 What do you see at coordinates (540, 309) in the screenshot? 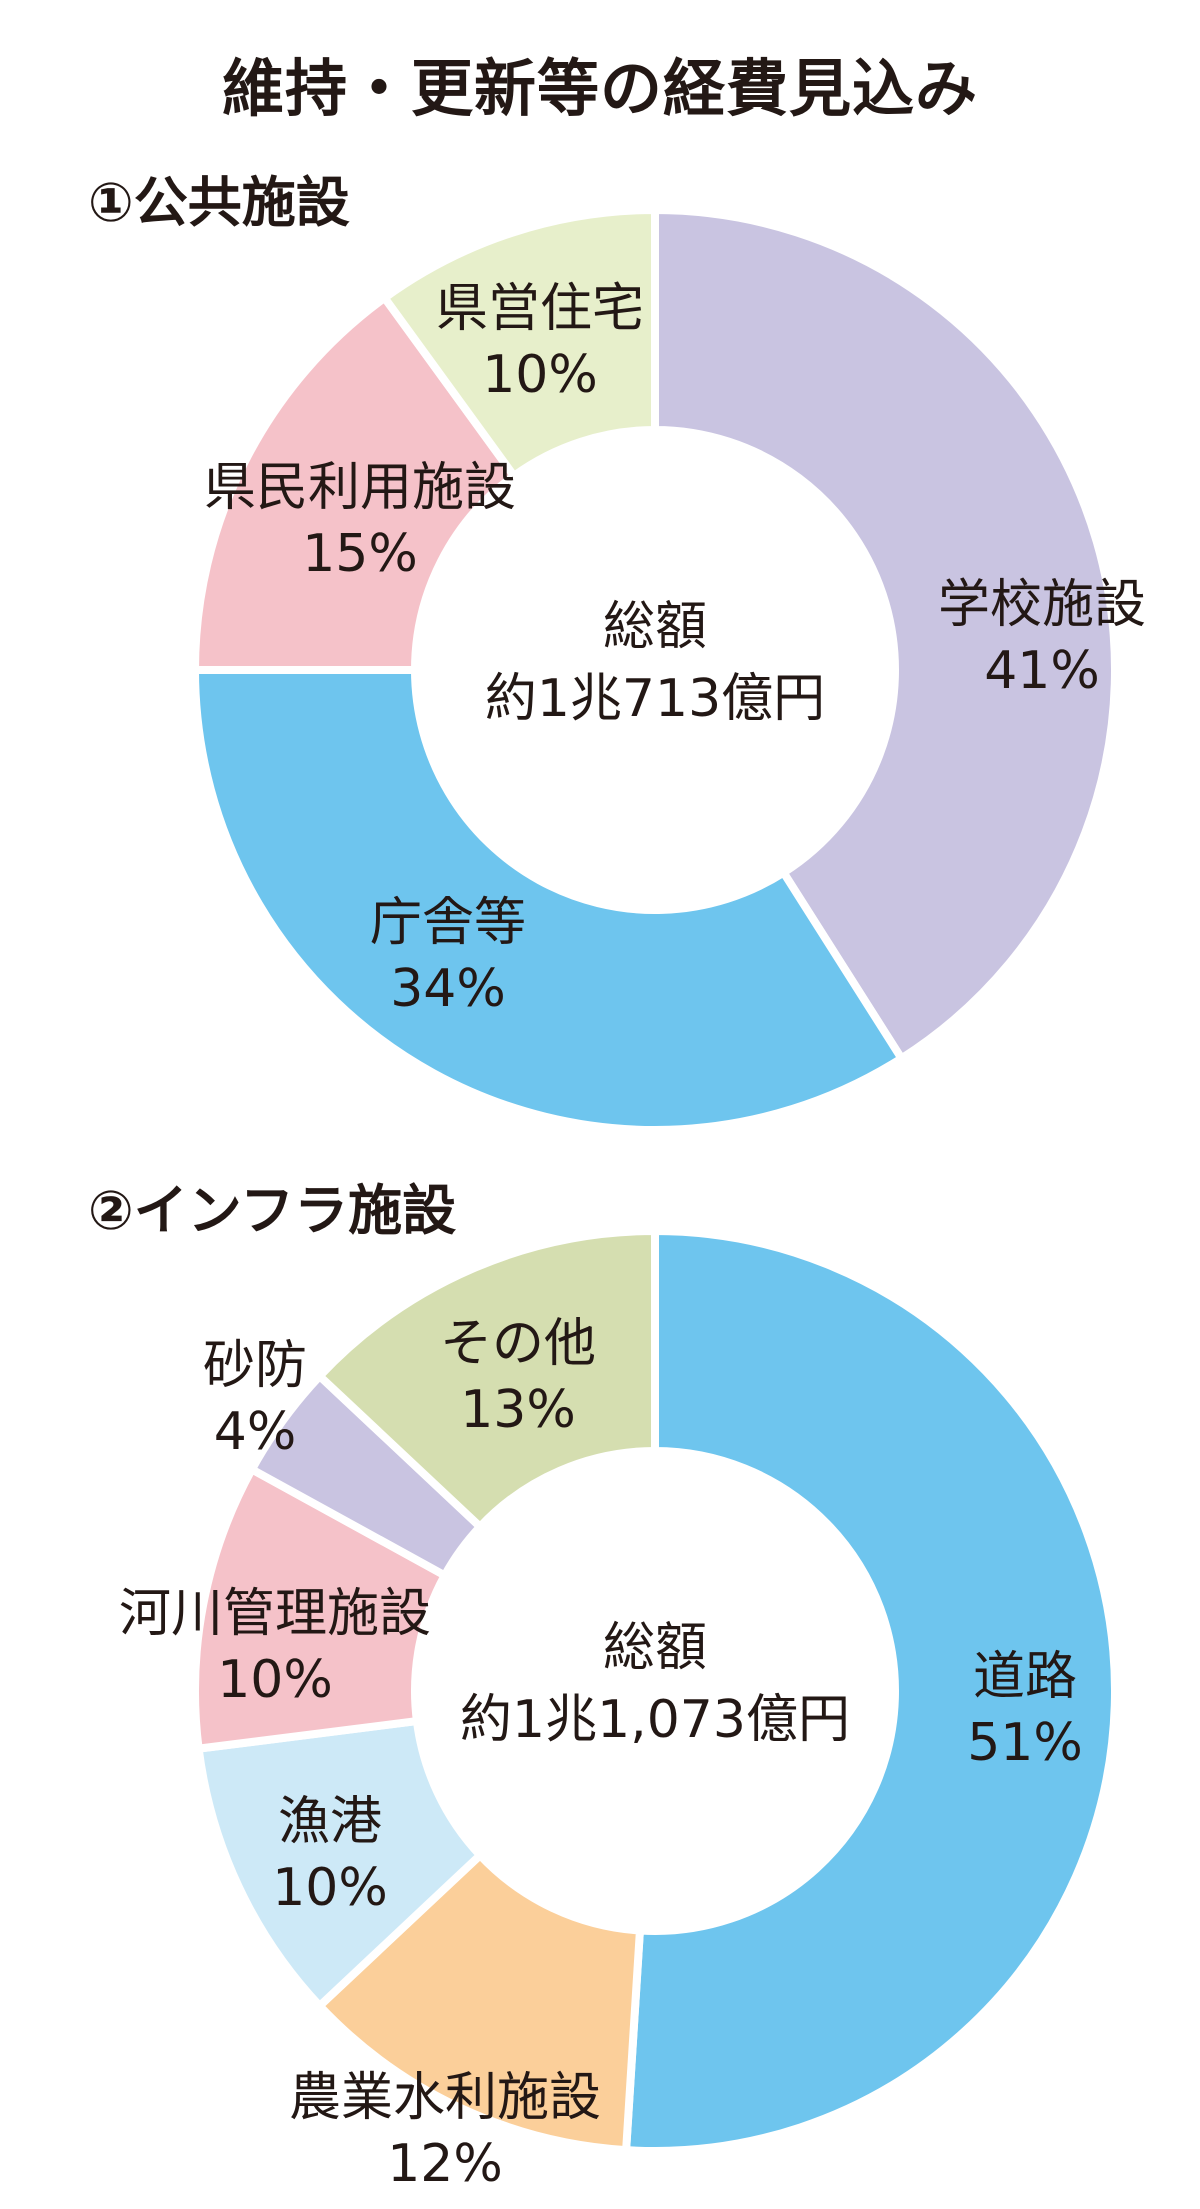
I see `slice-category-label: 県営住宅` at bounding box center [540, 309].